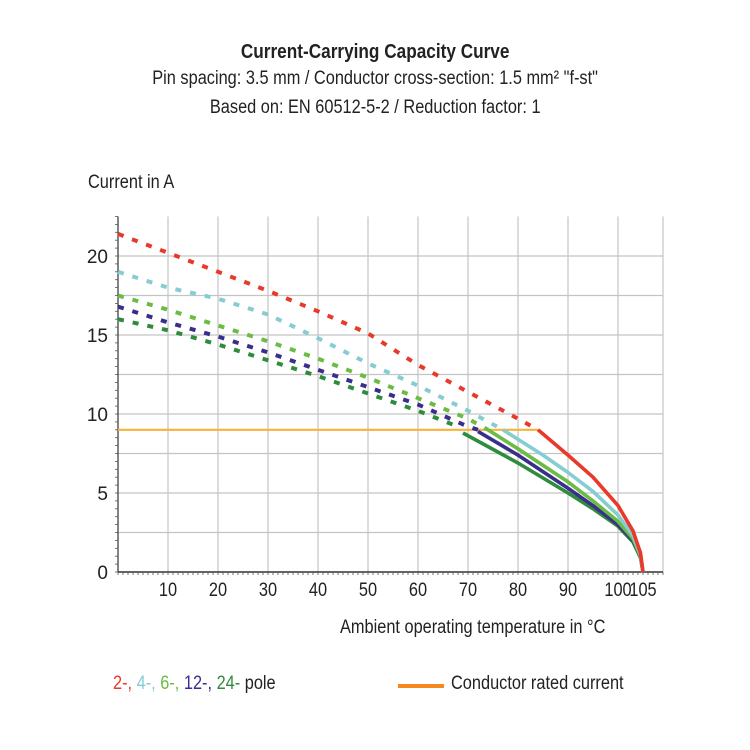  I want to click on y-tick-label: 15, so click(97, 336).